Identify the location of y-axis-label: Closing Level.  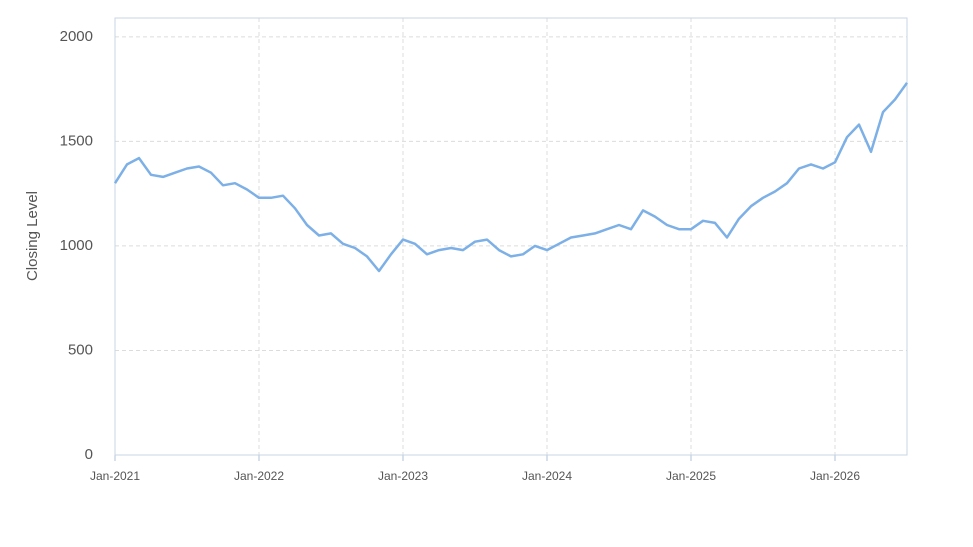
(32, 236).